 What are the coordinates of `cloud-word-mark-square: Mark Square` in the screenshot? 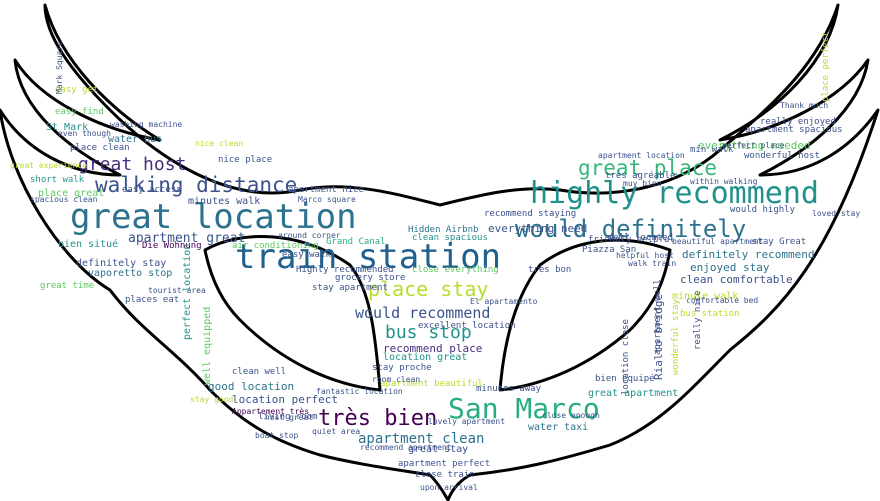 It's located at (59, 67).